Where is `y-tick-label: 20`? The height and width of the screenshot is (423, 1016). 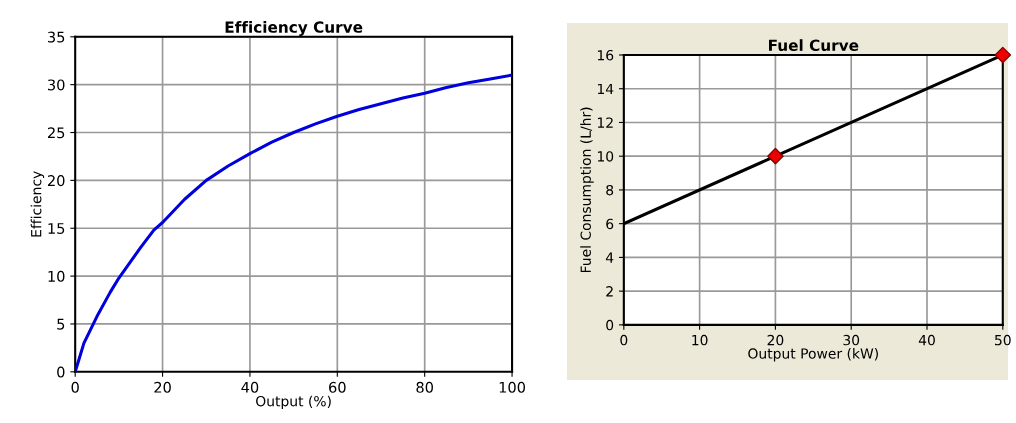
y-tick-label: 20 is located at coordinates (56, 181).